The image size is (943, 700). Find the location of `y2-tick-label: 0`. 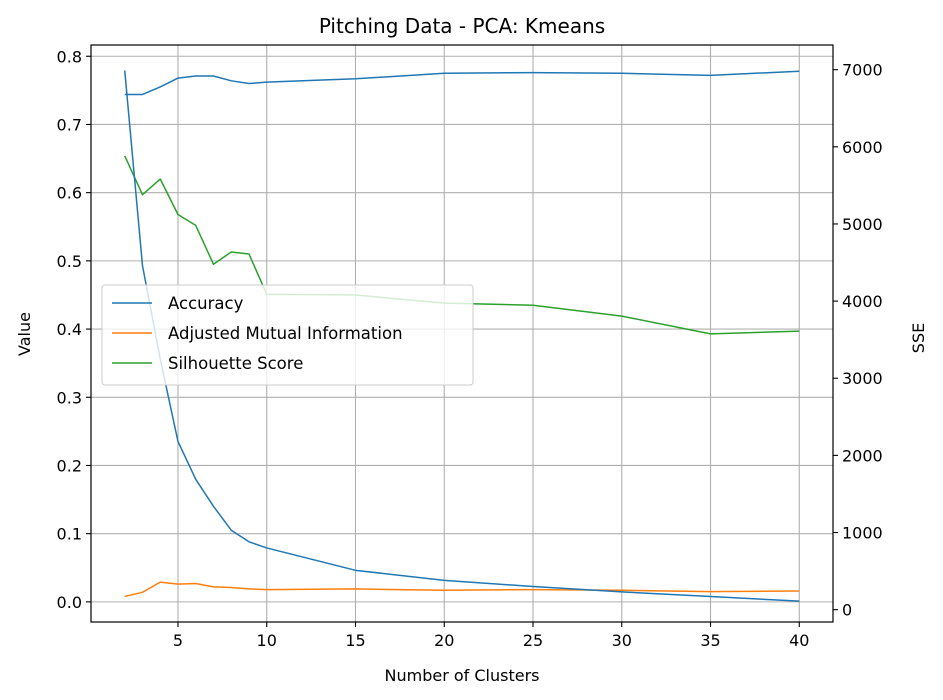

y2-tick-label: 0 is located at coordinates (847, 610).